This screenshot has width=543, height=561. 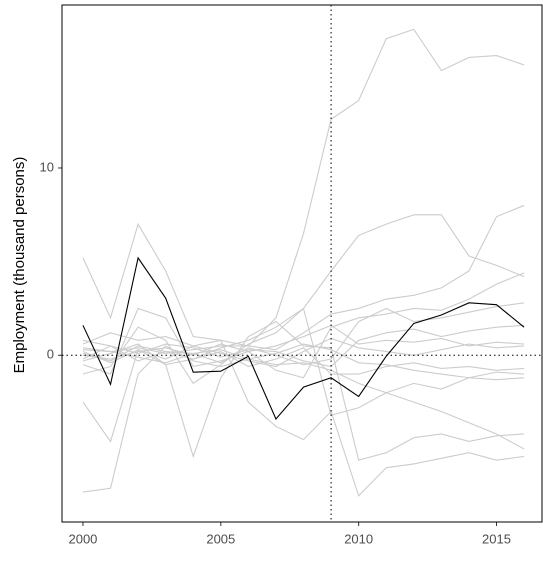 I want to click on y-axis-title: Employment (thousand persons), so click(x=19, y=265).